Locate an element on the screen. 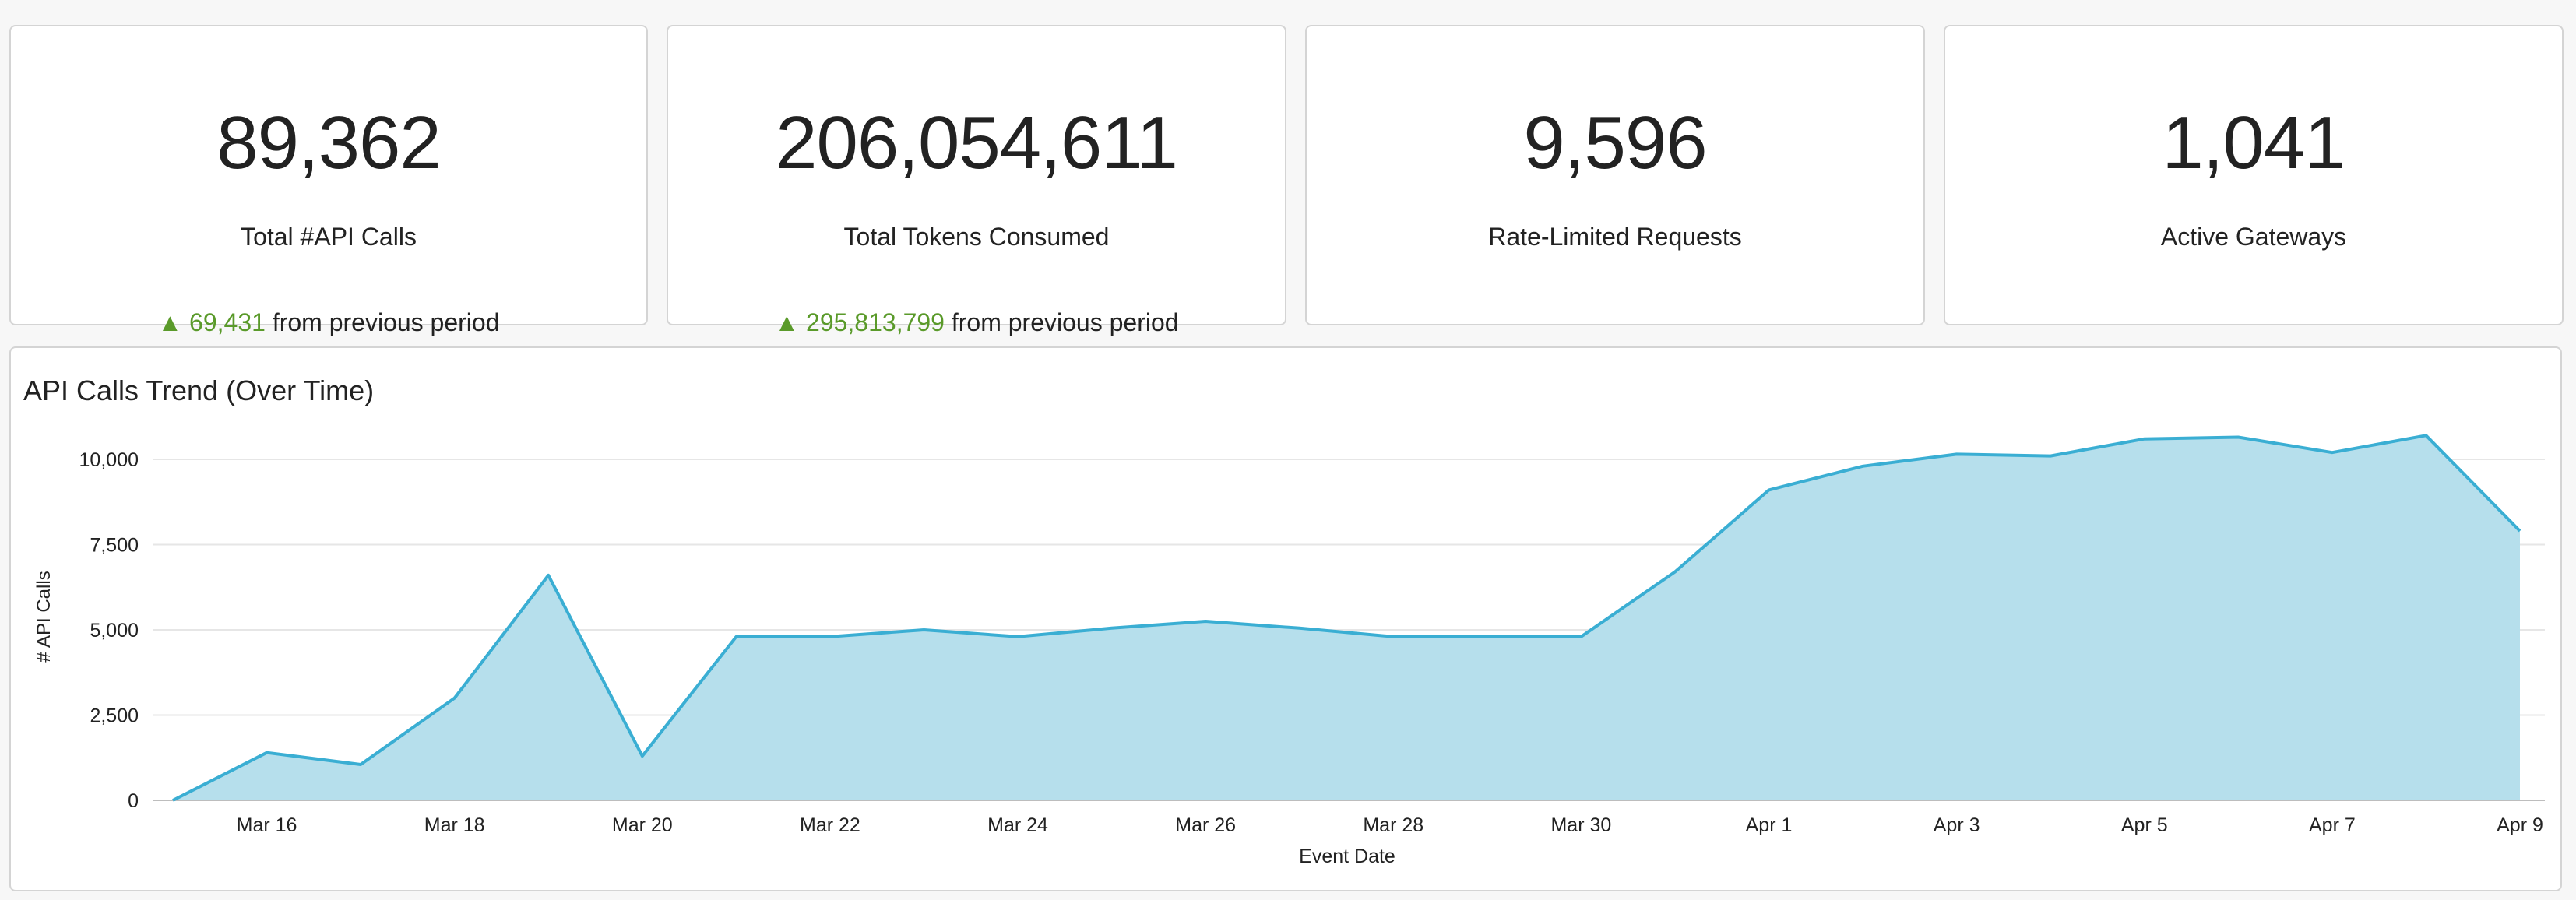  kpi-delta-value: 69,431 is located at coordinates (227, 322).